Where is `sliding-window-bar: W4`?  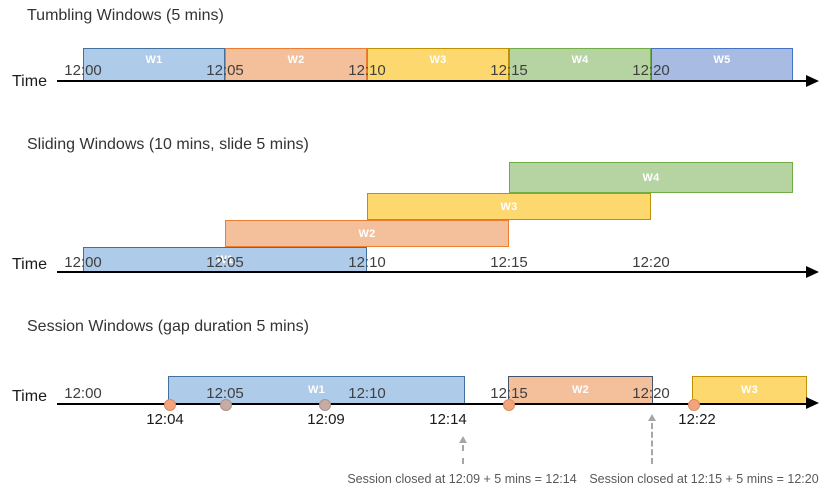 sliding-window-bar: W4 is located at coordinates (651, 177).